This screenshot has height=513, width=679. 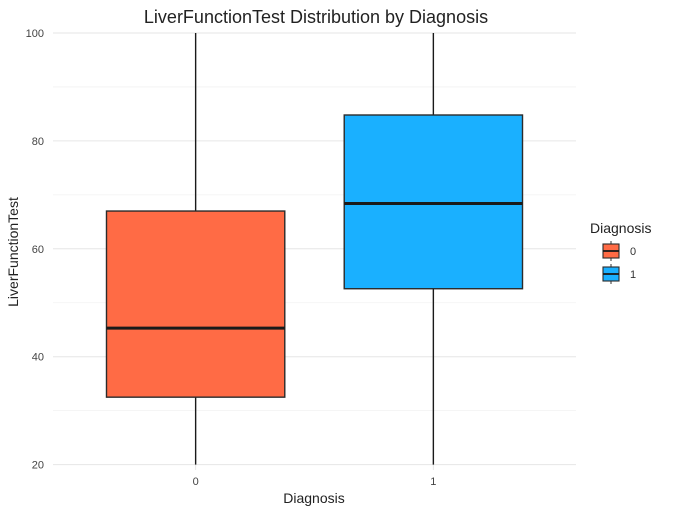 I want to click on x-tick-label: 1, so click(x=433, y=482).